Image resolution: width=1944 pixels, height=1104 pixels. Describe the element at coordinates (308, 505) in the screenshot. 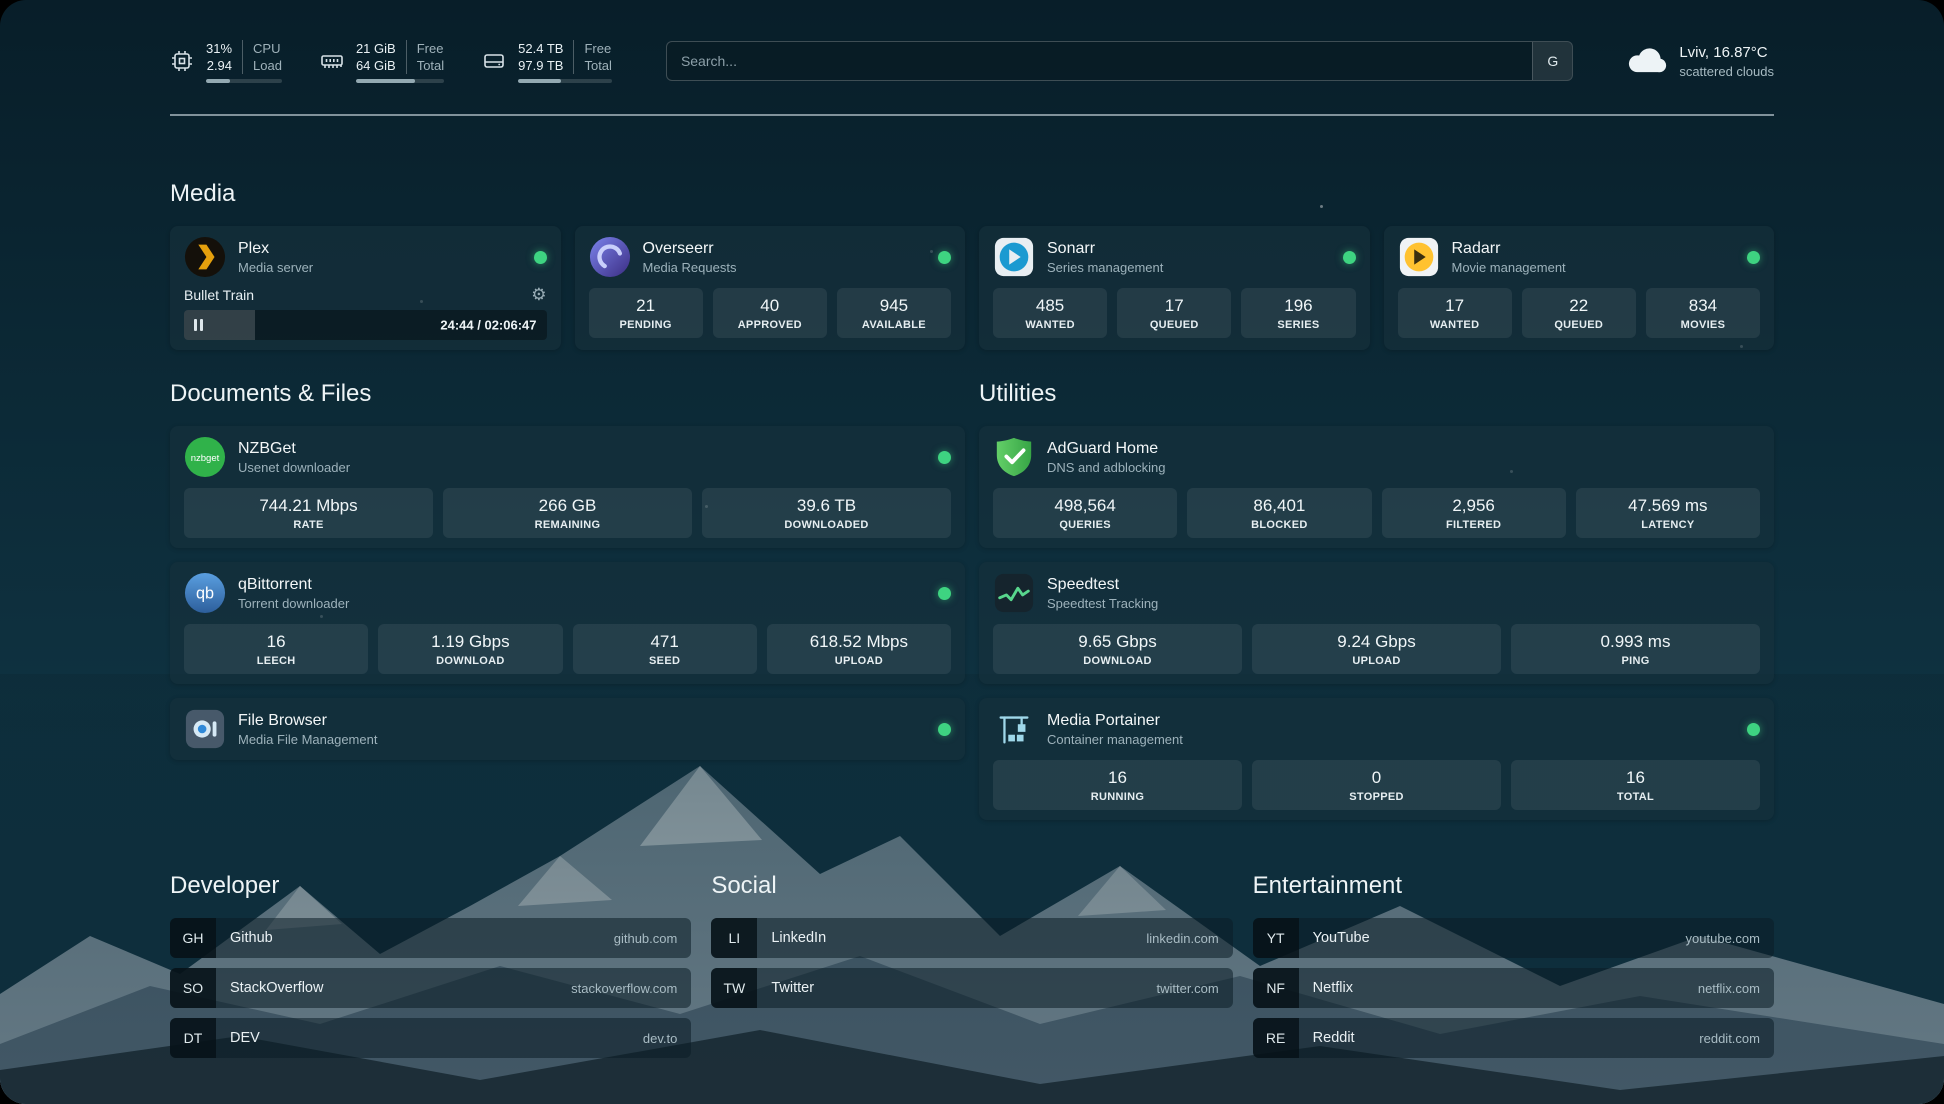

I see `stat-value: 744.21 Mbps` at that location.